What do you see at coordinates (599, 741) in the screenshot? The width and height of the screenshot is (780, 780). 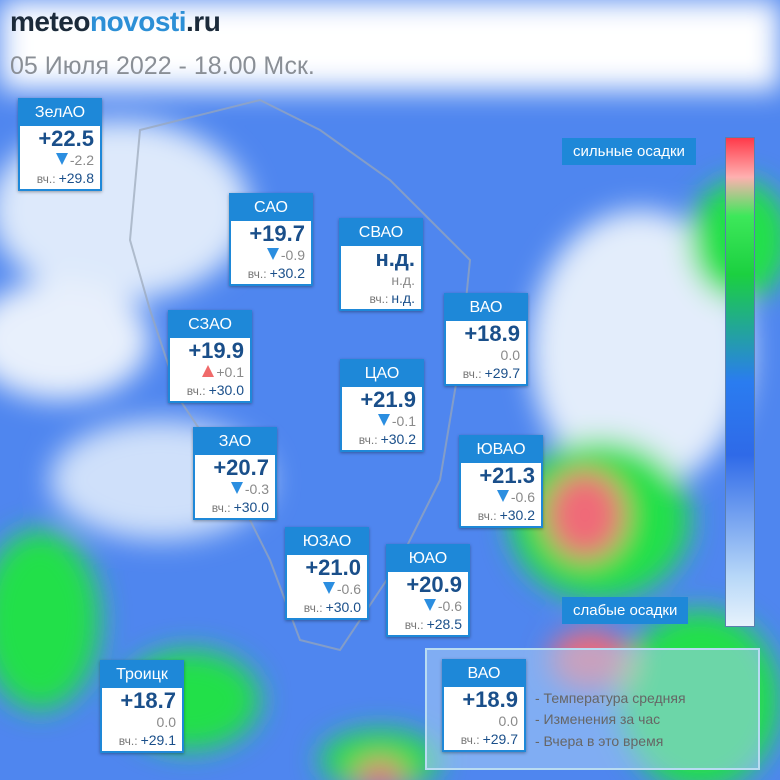 I see `legend-item: - Вчера в это время` at bounding box center [599, 741].